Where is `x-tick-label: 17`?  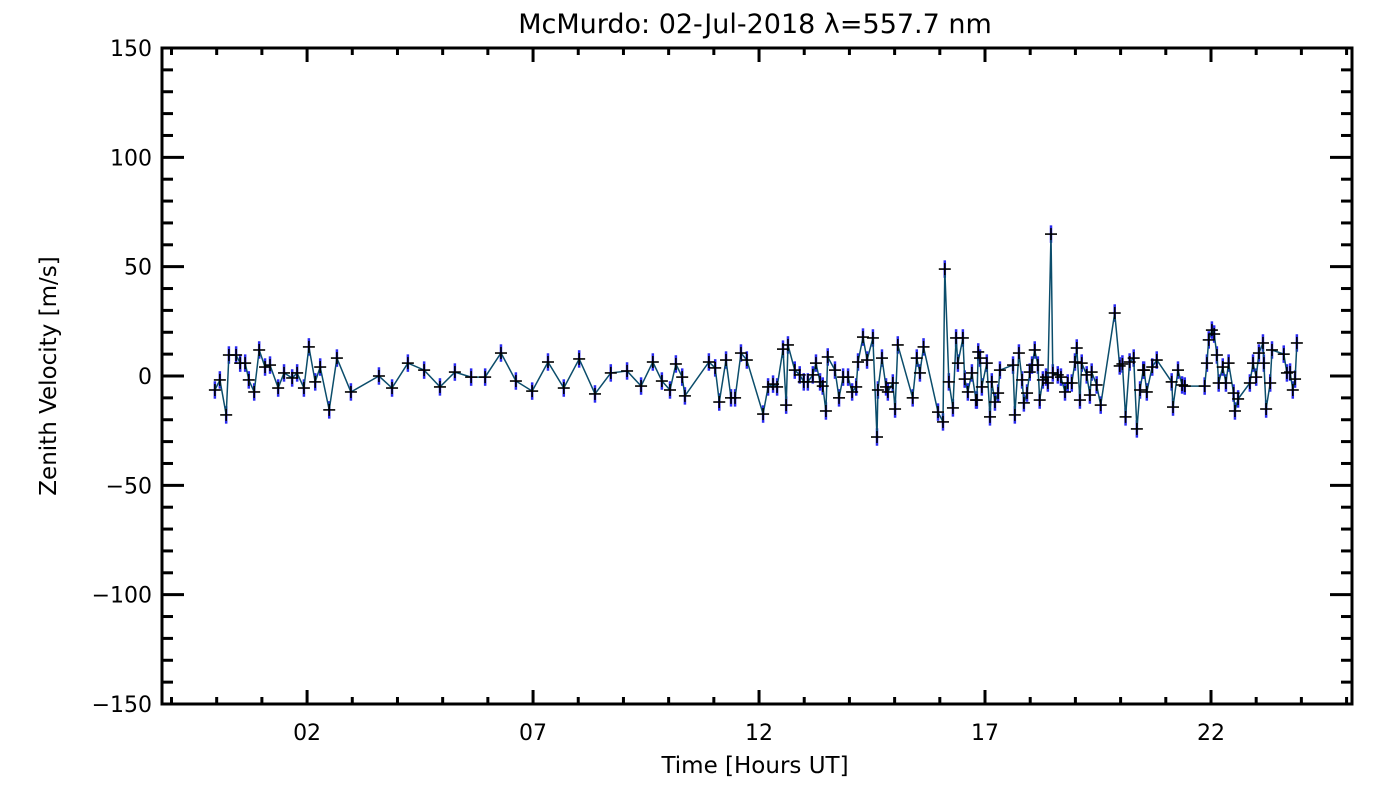
x-tick-label: 17 is located at coordinates (985, 733).